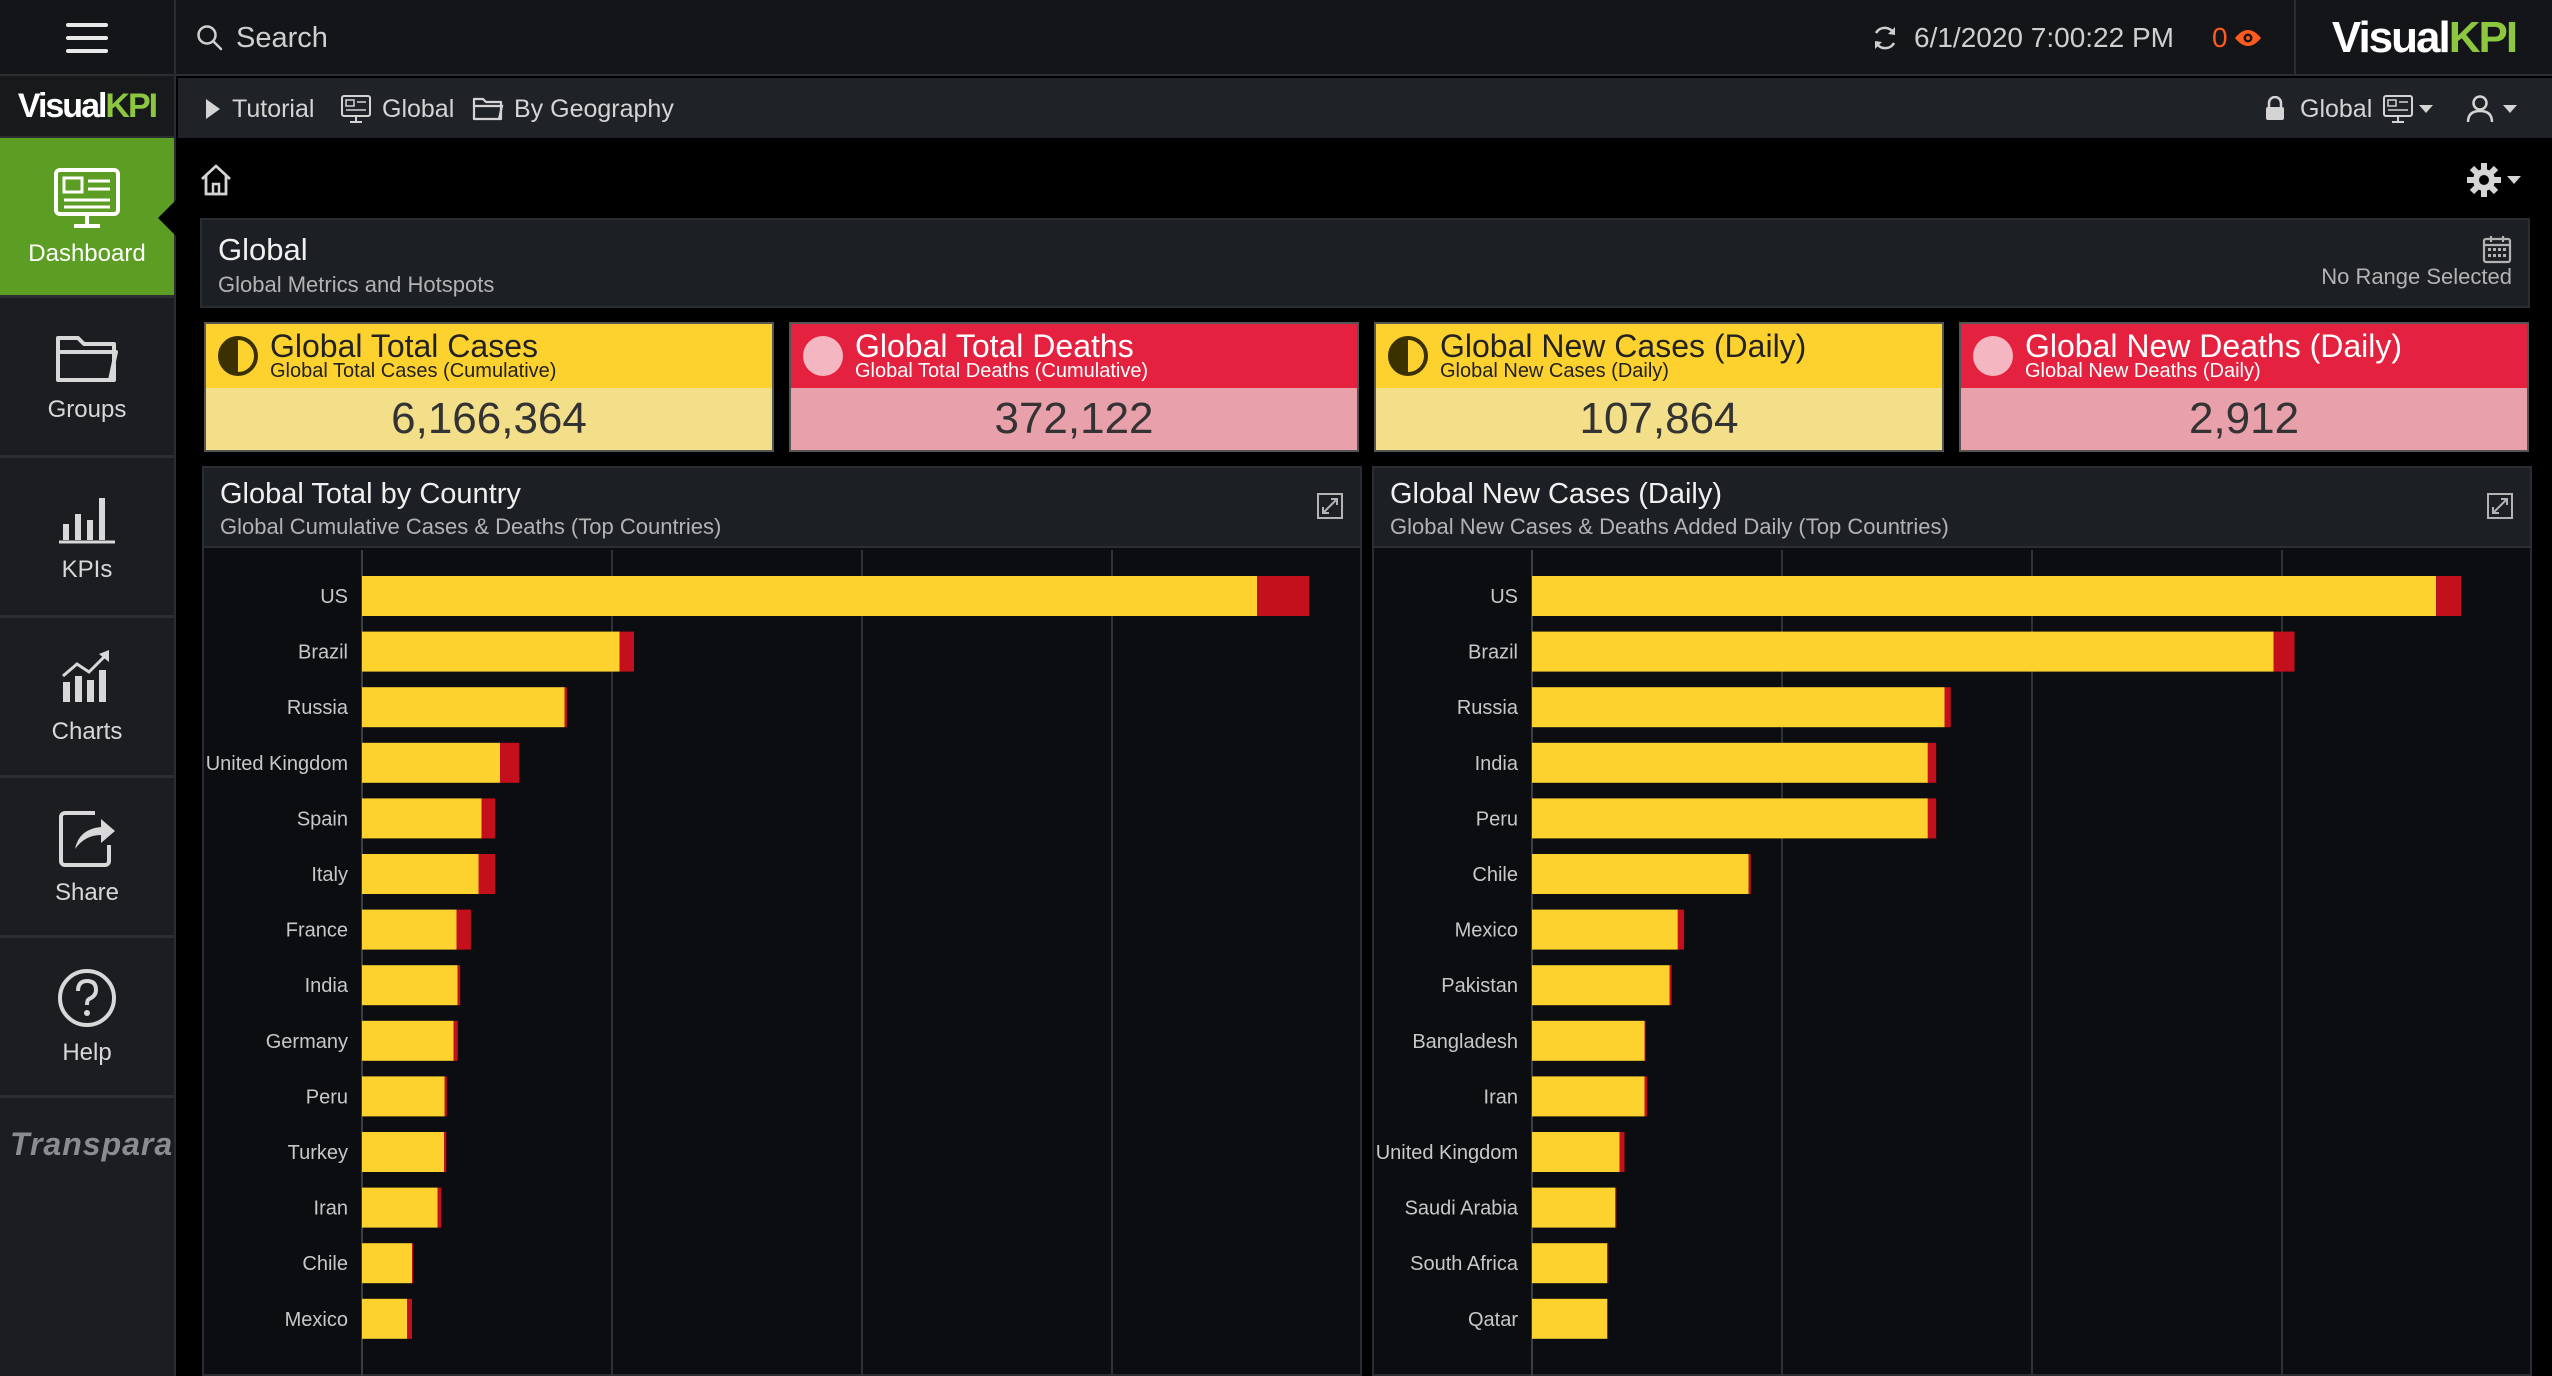  What do you see at coordinates (88, 38) in the screenshot?
I see `hamburger-menu-button` at bounding box center [88, 38].